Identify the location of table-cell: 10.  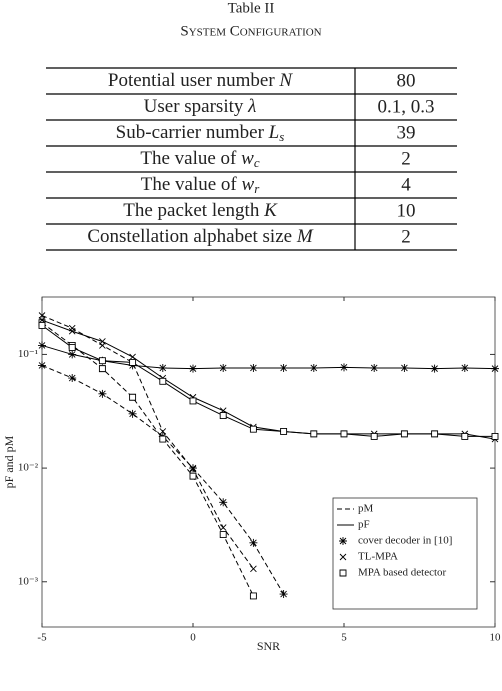
(406, 210).